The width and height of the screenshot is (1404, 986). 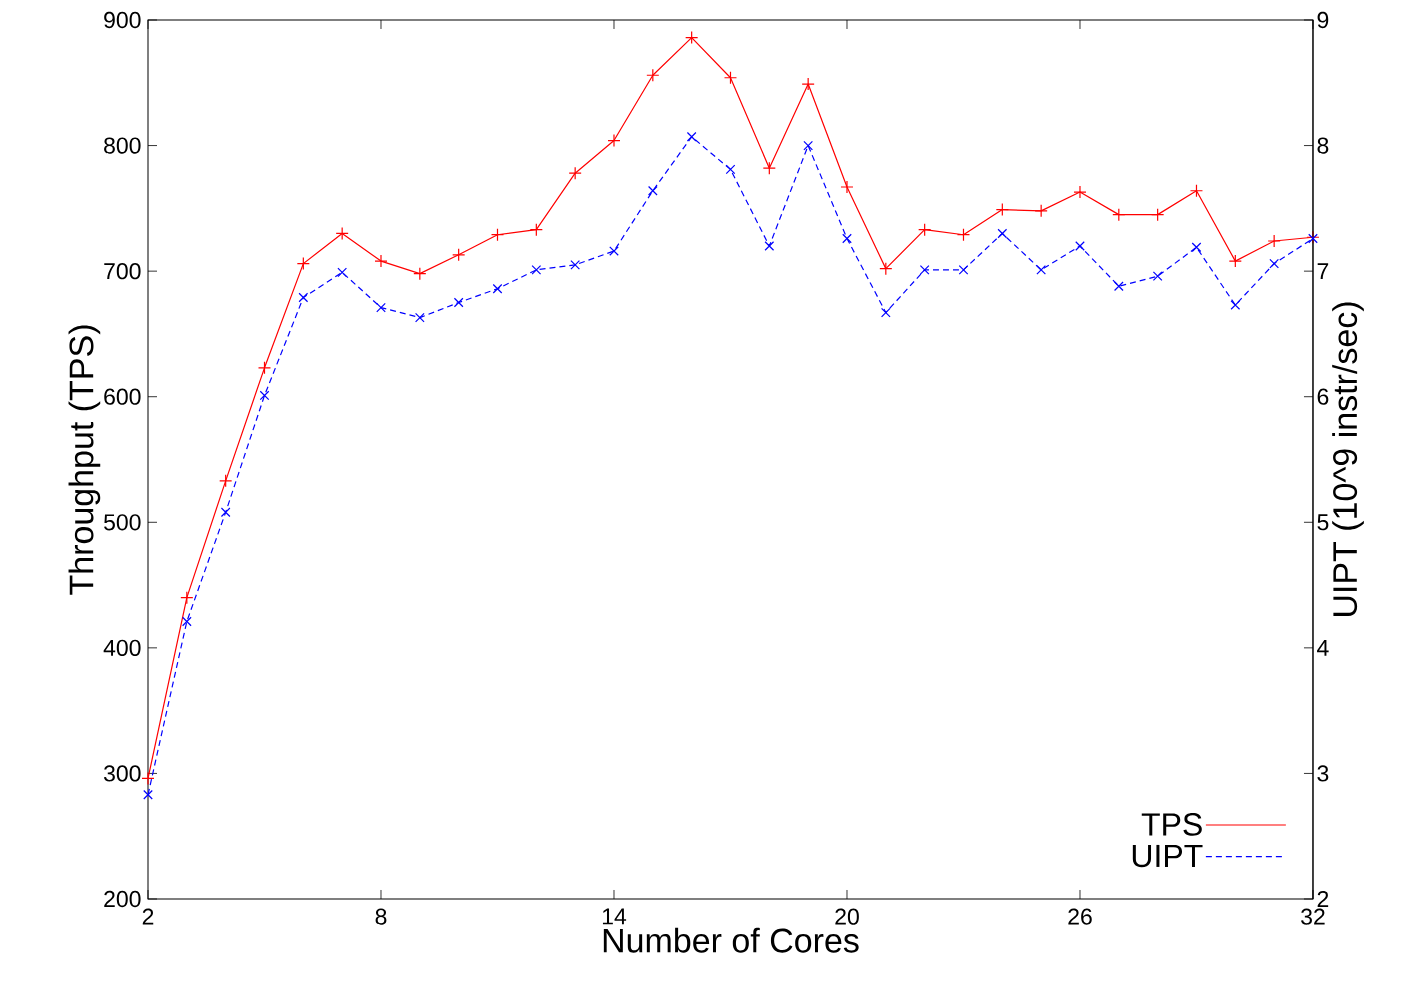 I want to click on y-tick-label: 700, so click(x=122, y=271).